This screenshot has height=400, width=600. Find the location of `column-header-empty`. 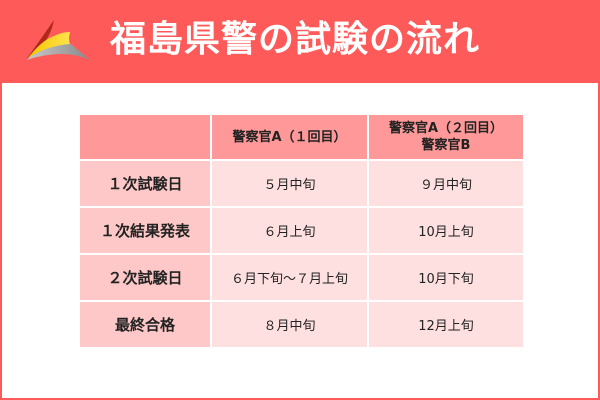

column-header-empty is located at coordinates (145, 137).